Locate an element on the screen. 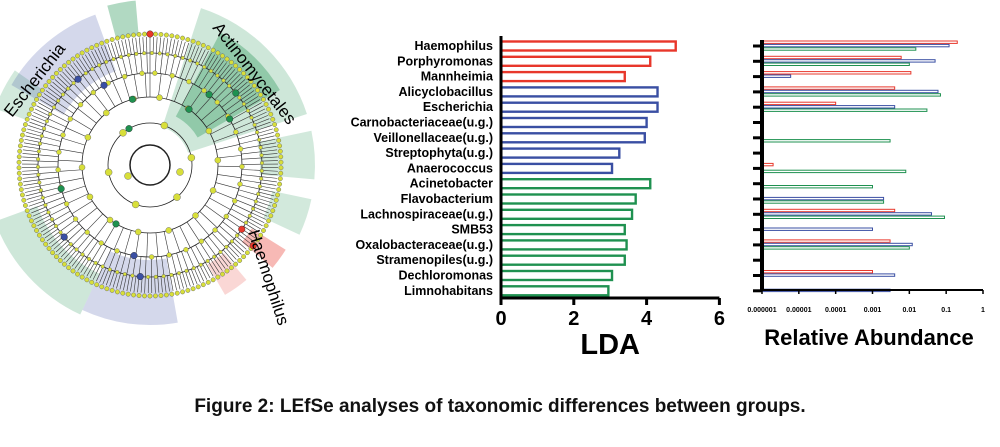  cladogram-clade-green is located at coordinates (123, 20).